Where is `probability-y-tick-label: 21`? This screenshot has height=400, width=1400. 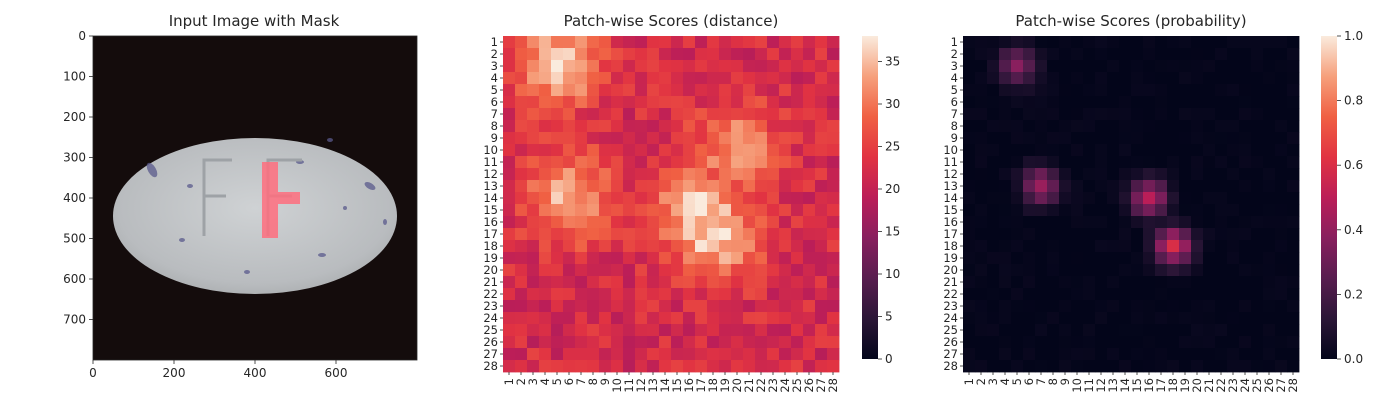 probability-y-tick-label: 21 is located at coordinates (950, 282).